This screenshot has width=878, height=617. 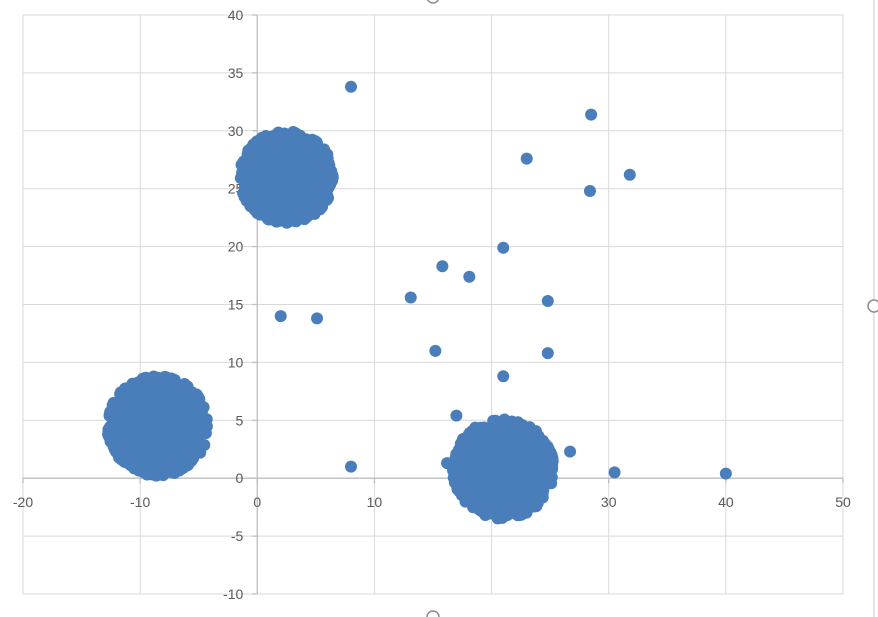 What do you see at coordinates (239, 478) in the screenshot?
I see `y-tick-label: 0` at bounding box center [239, 478].